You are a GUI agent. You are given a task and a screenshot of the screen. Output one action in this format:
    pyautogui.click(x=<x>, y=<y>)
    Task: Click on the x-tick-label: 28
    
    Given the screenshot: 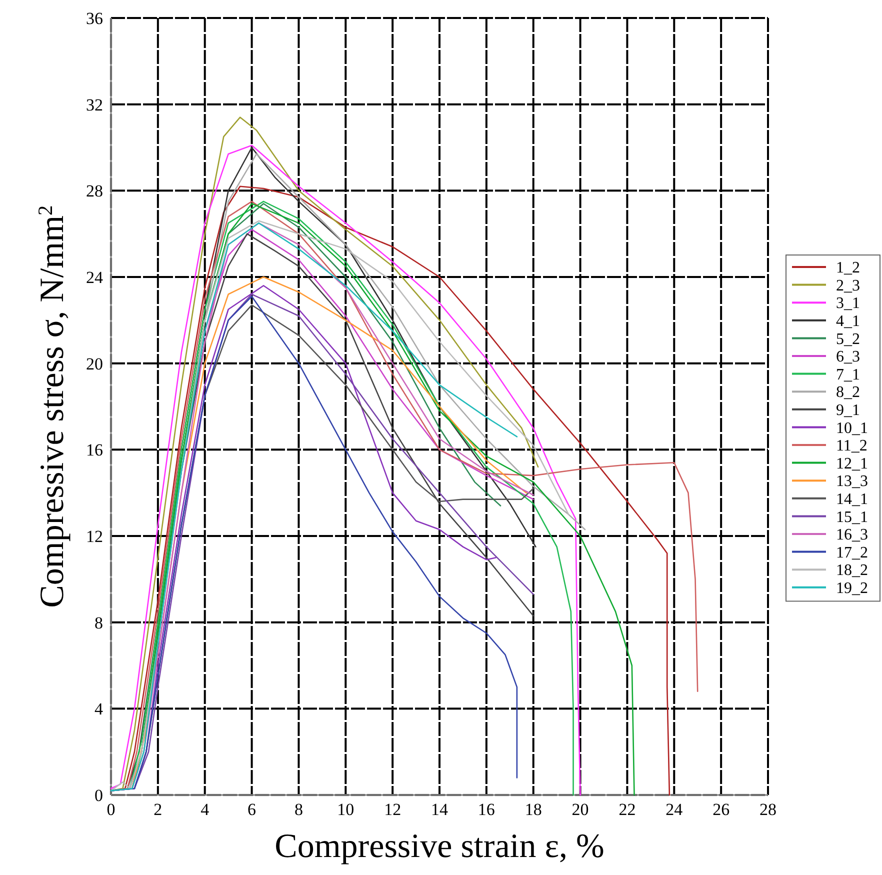 What is the action you would take?
    pyautogui.click(x=768, y=809)
    